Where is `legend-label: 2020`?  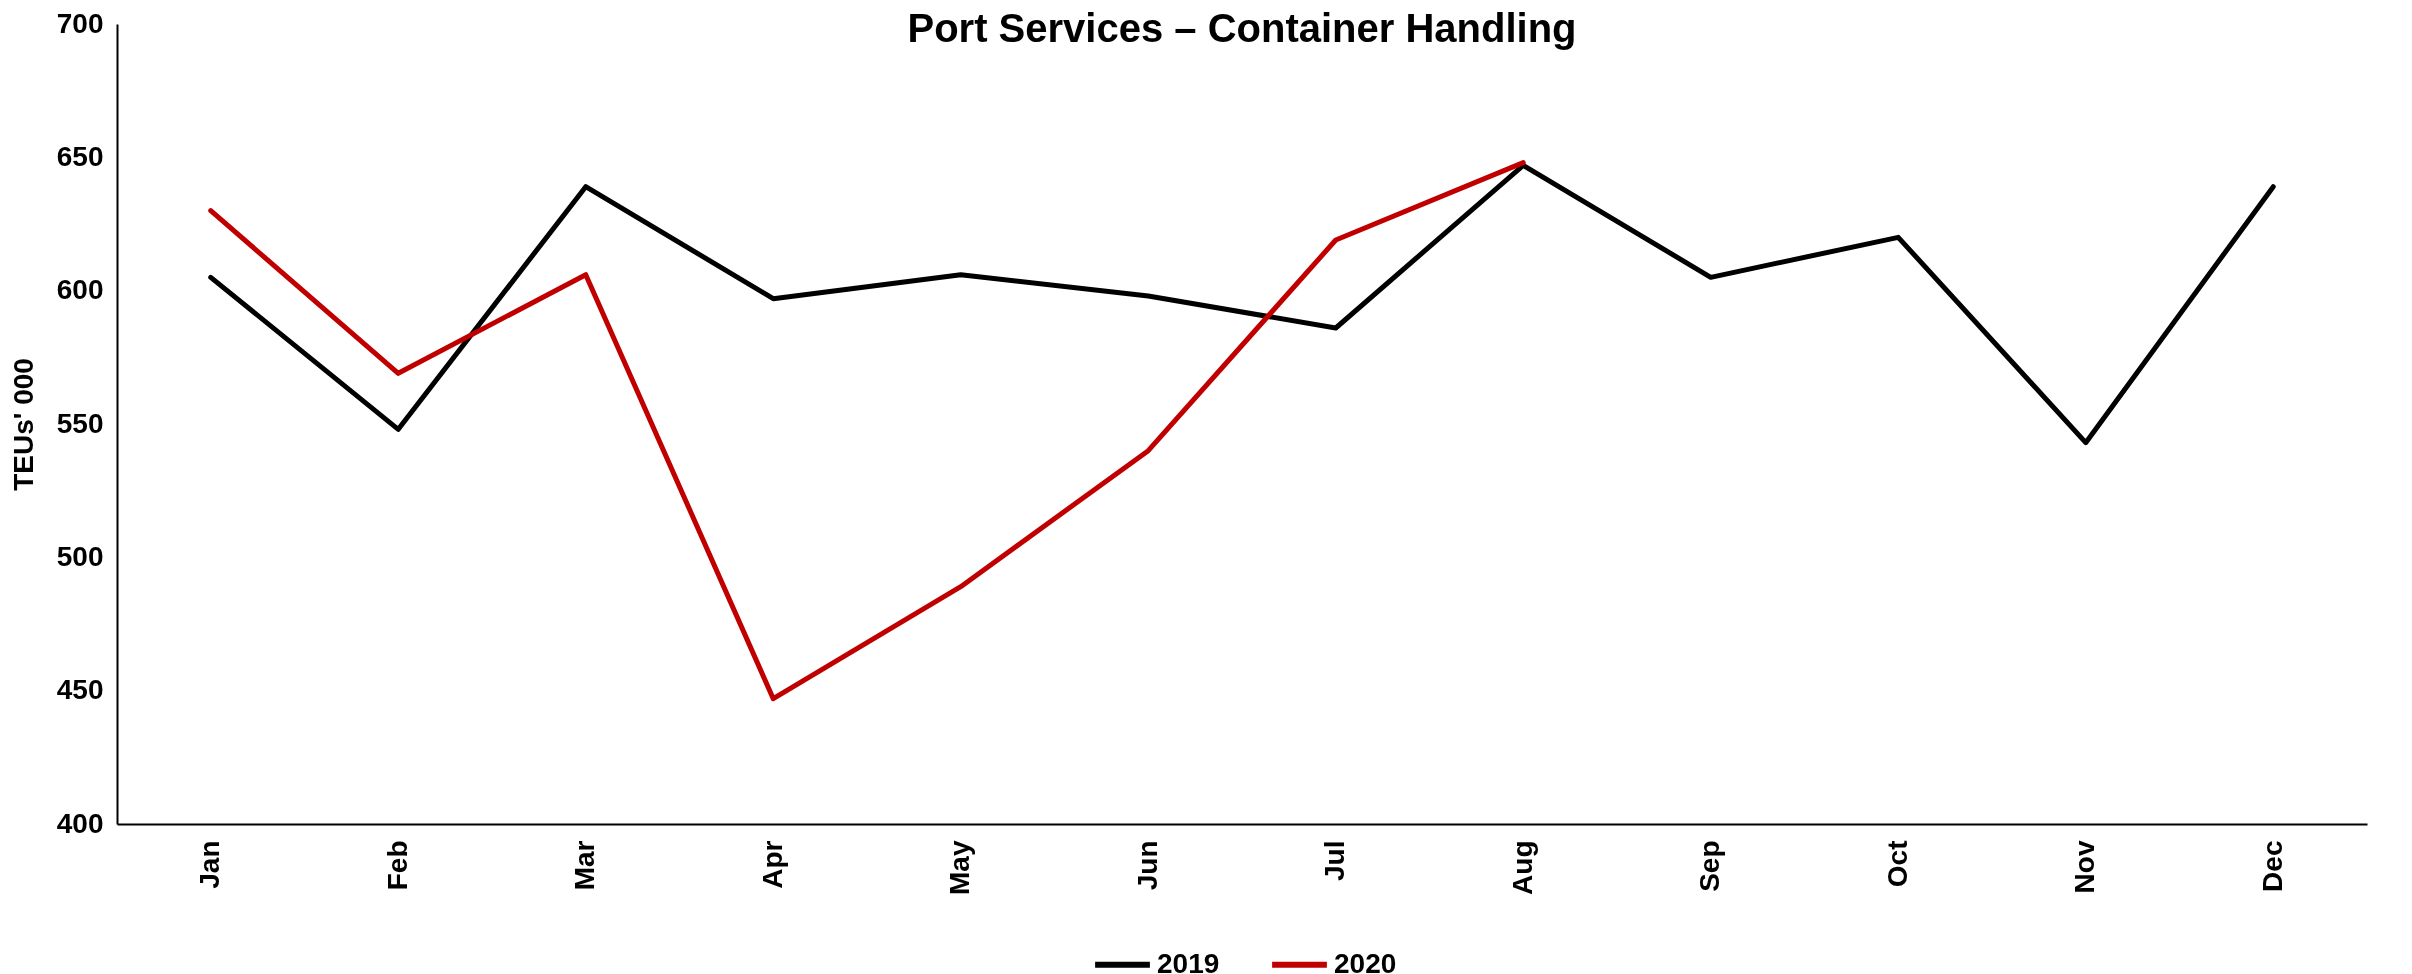
legend-label: 2020 is located at coordinates (1365, 960).